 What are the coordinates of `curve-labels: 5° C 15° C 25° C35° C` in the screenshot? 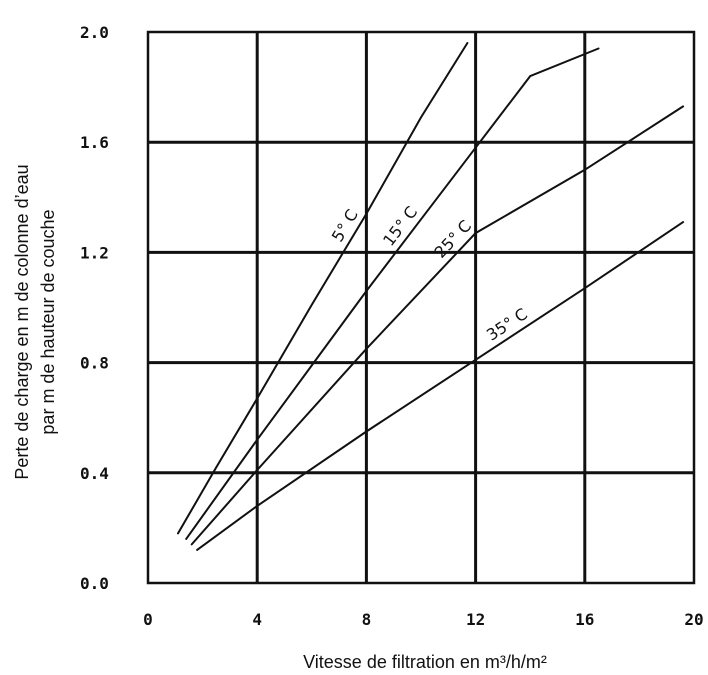 It's located at (429, 274).